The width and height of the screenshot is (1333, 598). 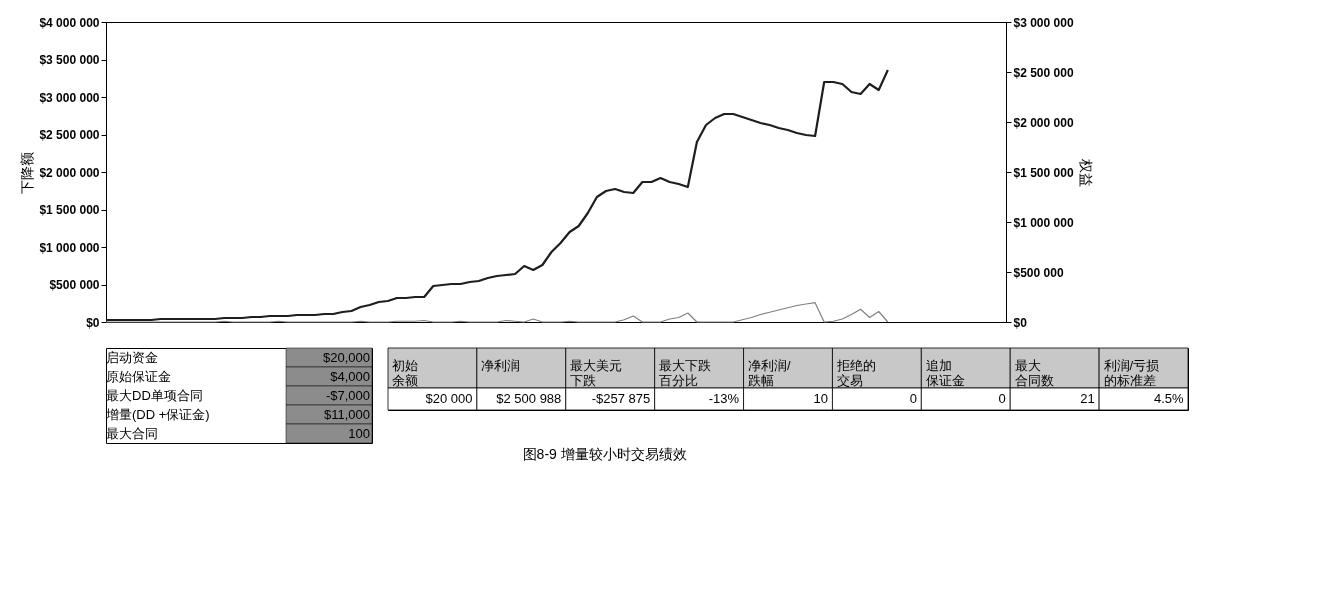 I want to click on category-label: 利润/亏损的标准差, so click(x=1131, y=373).